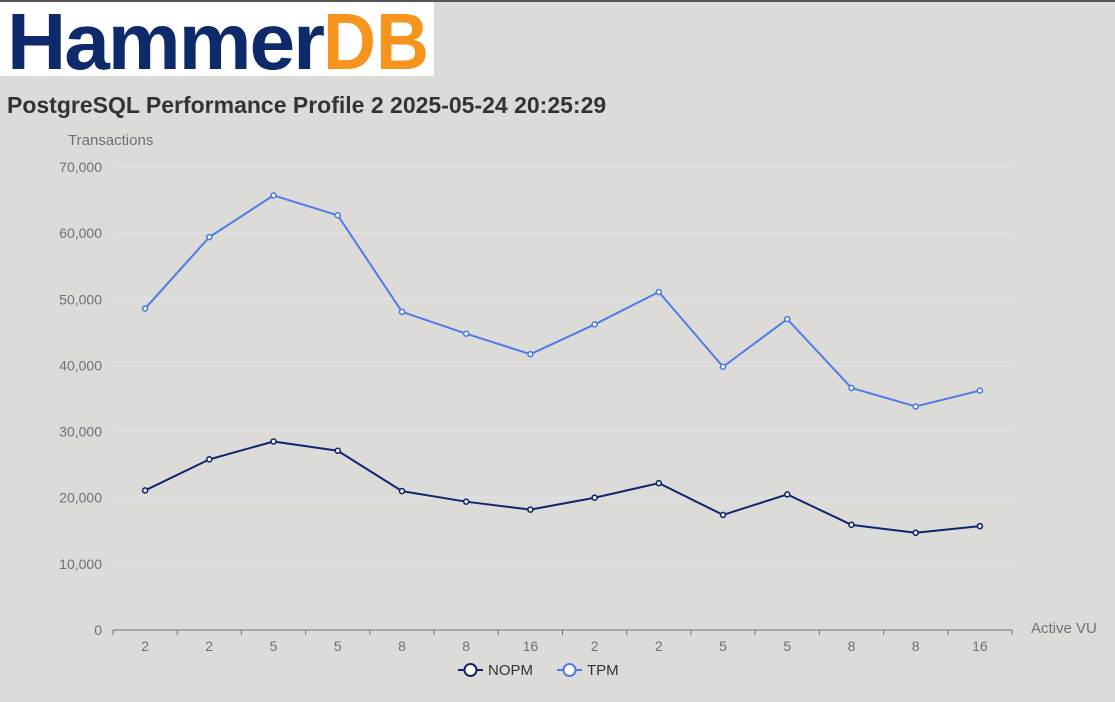 The width and height of the screenshot is (1115, 702). What do you see at coordinates (570, 670) in the screenshot?
I see `legend-marker-tpm` at bounding box center [570, 670].